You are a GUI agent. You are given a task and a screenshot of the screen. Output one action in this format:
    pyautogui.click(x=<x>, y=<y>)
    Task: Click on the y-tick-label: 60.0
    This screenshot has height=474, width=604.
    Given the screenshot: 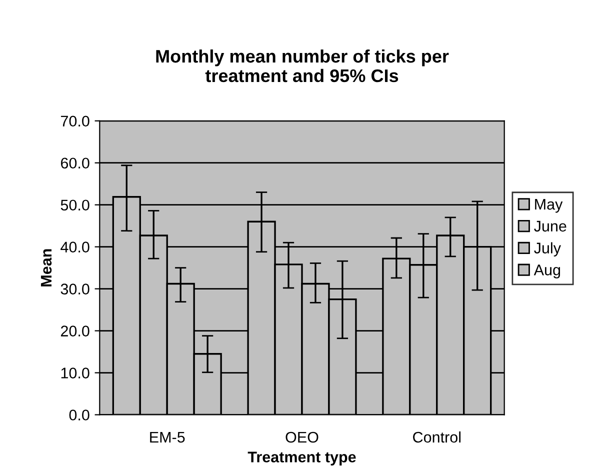 What is the action you would take?
    pyautogui.click(x=75, y=163)
    